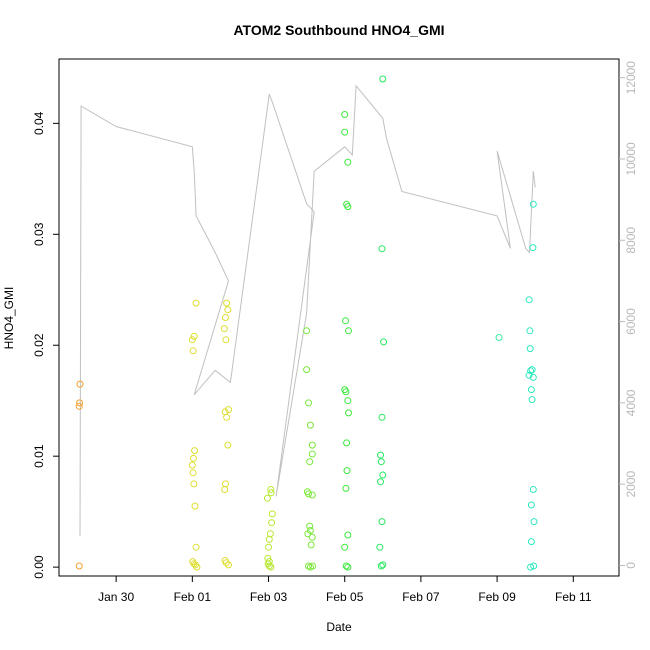  I want to click on x-tick-label-1: Feb 01, so click(193, 597).